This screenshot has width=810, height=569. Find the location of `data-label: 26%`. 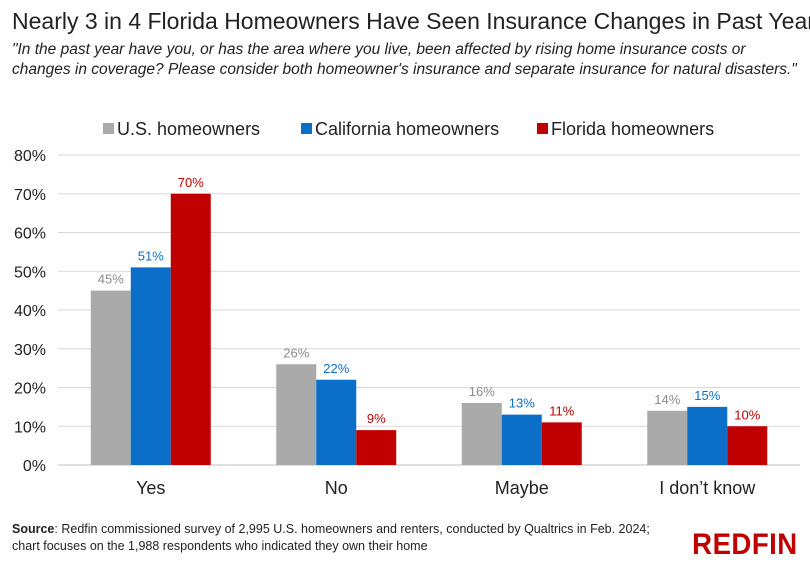

data-label: 26% is located at coordinates (296, 352).